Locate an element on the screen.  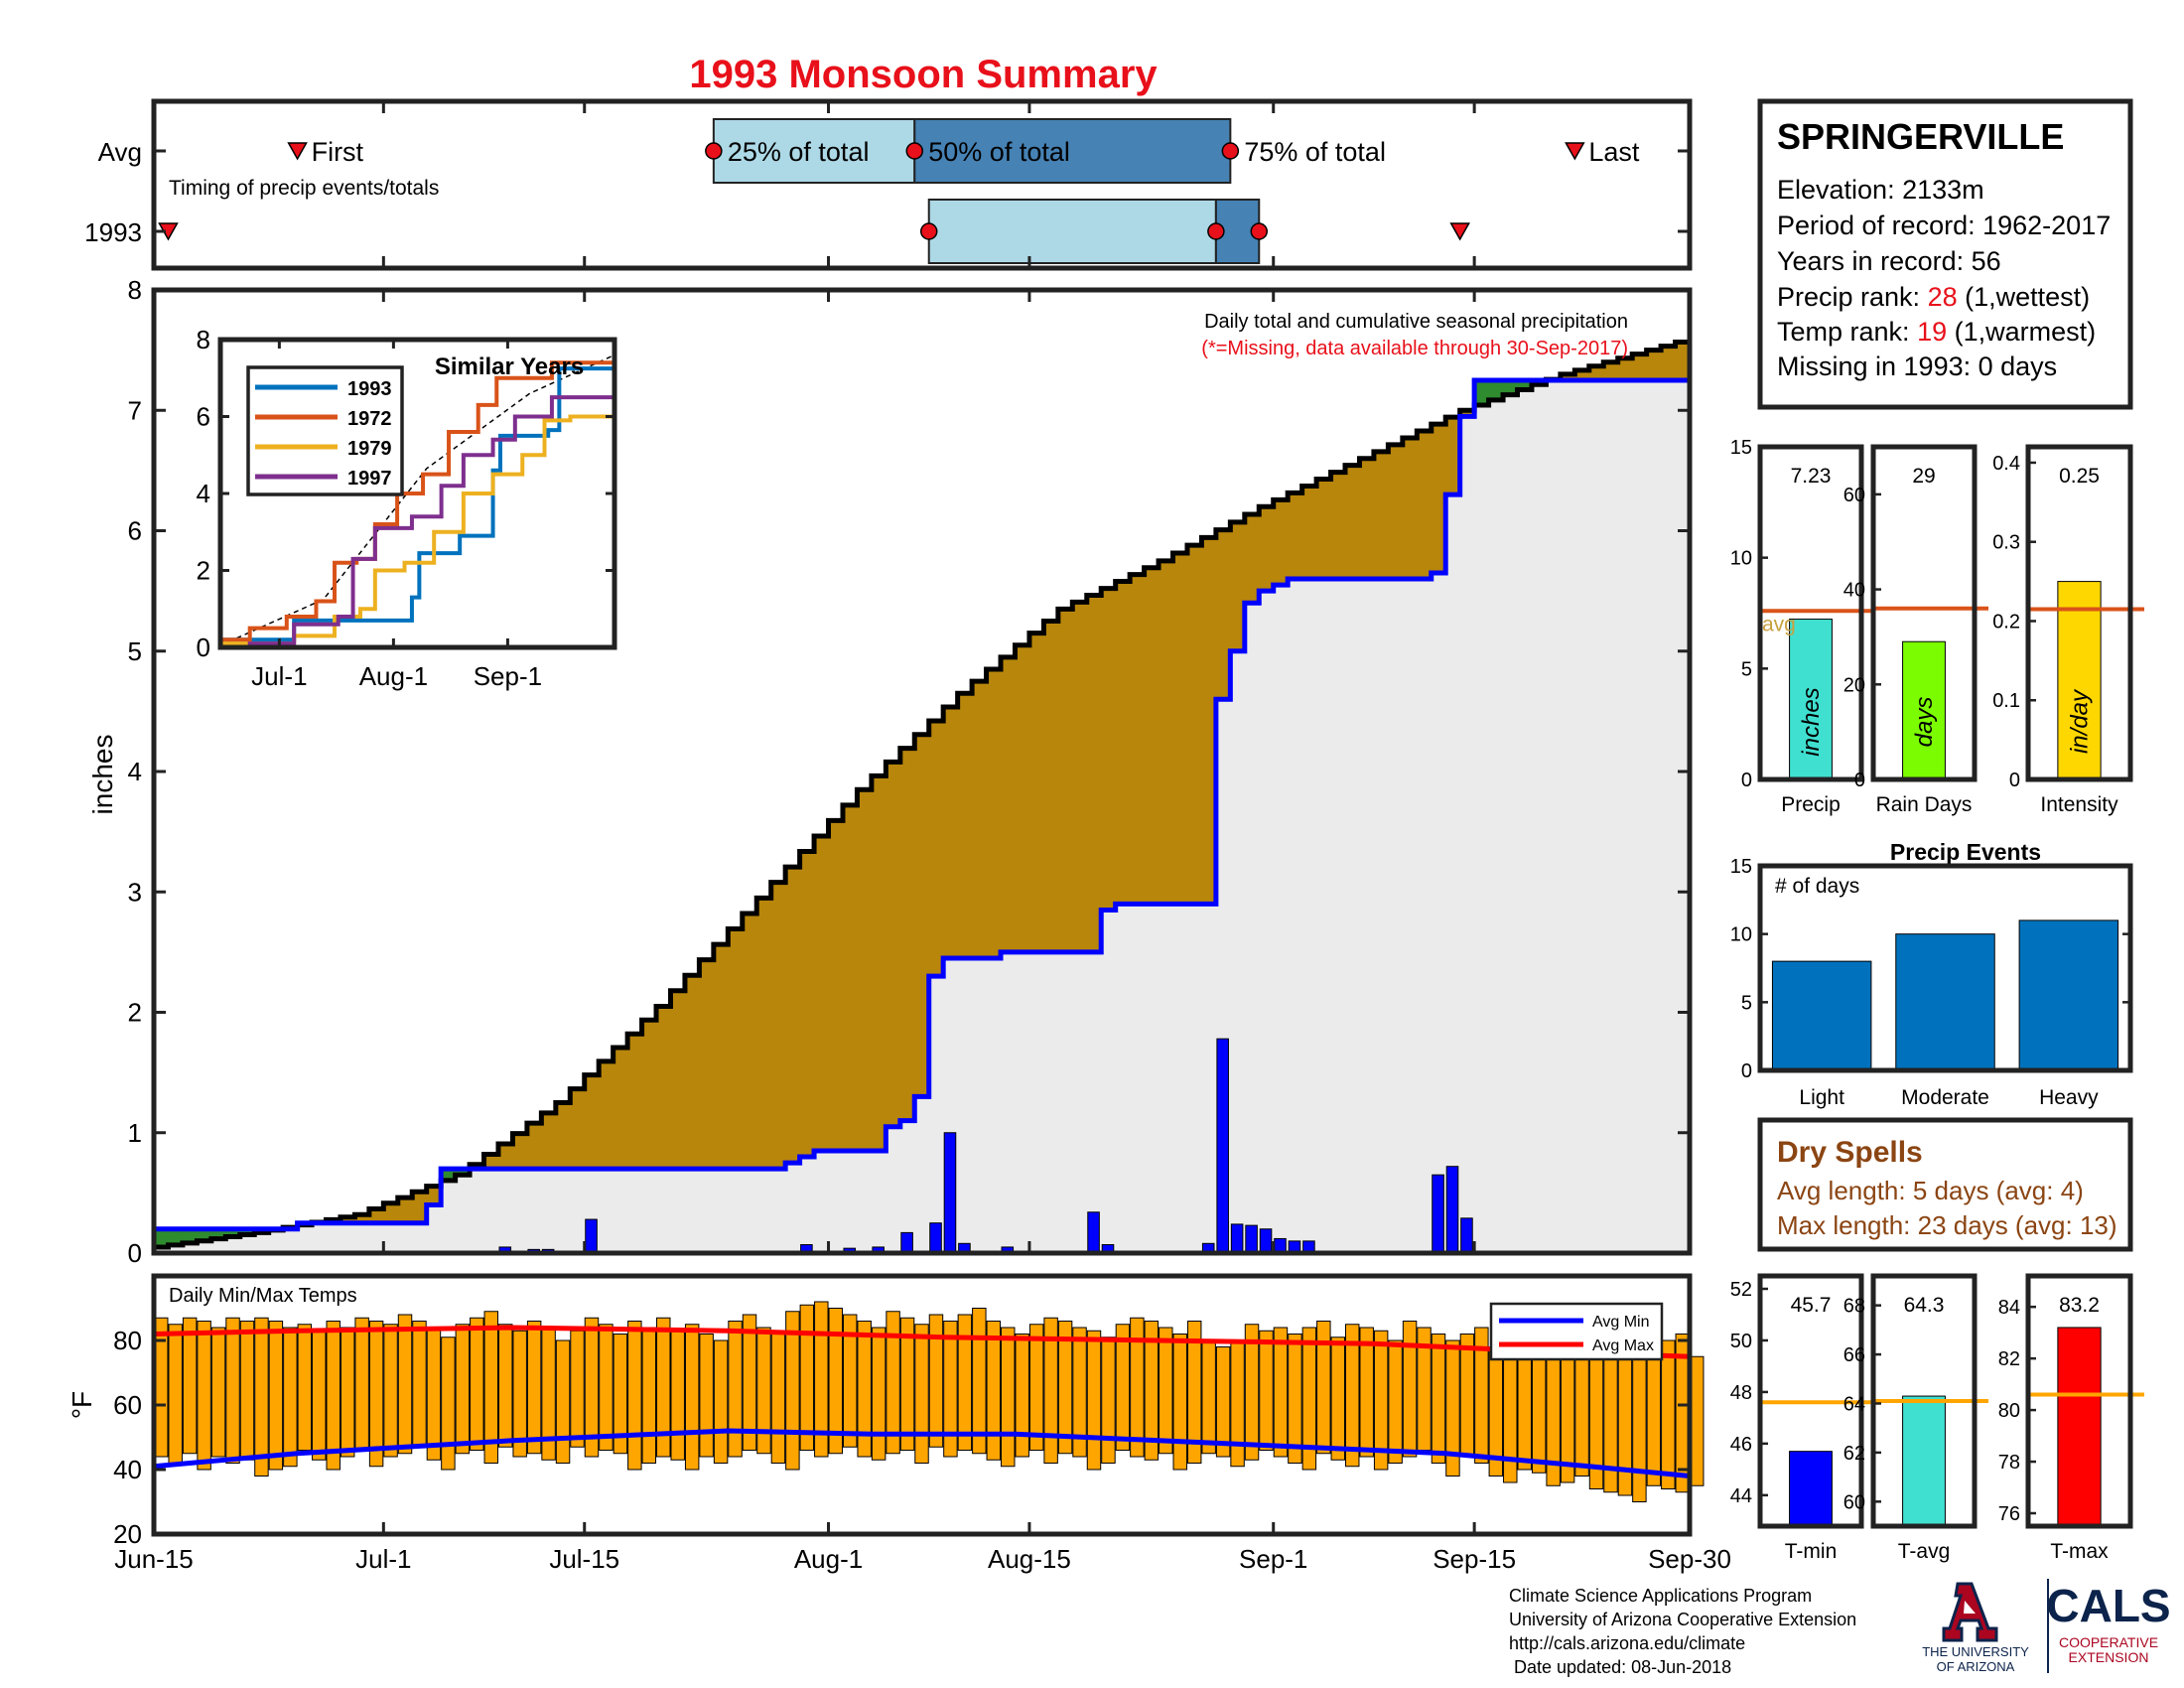
temp-legend-max-label: Avg Max is located at coordinates (1623, 1345).